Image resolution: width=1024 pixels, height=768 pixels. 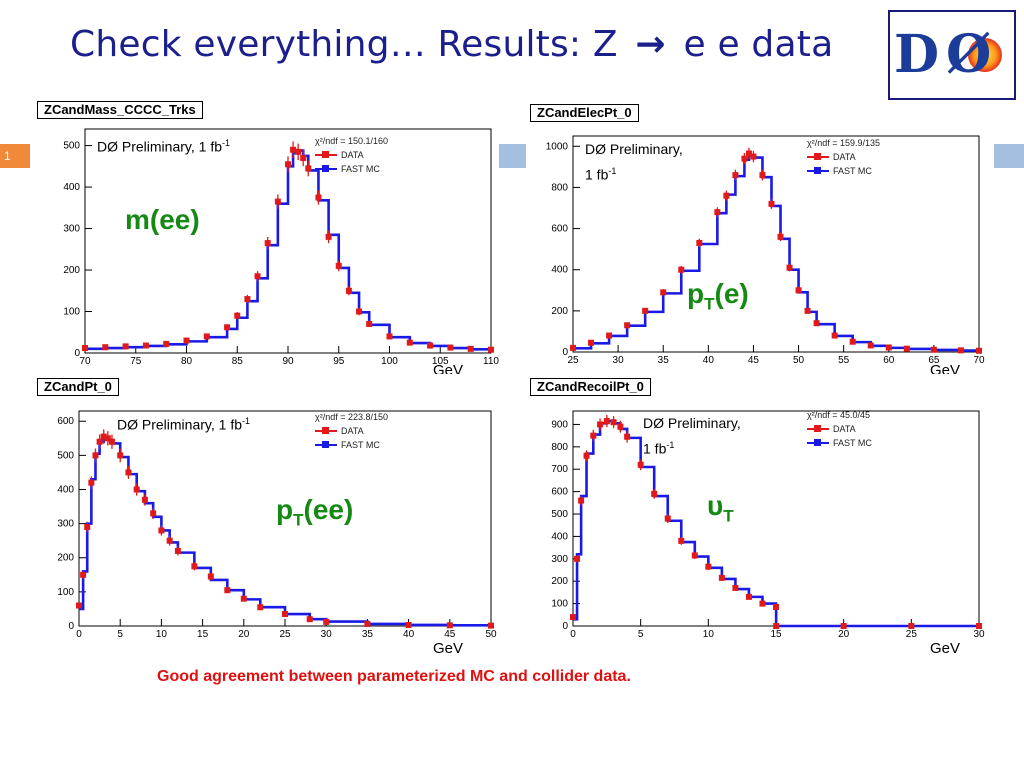 I want to click on x-tick-label: 60, so click(x=889, y=360).